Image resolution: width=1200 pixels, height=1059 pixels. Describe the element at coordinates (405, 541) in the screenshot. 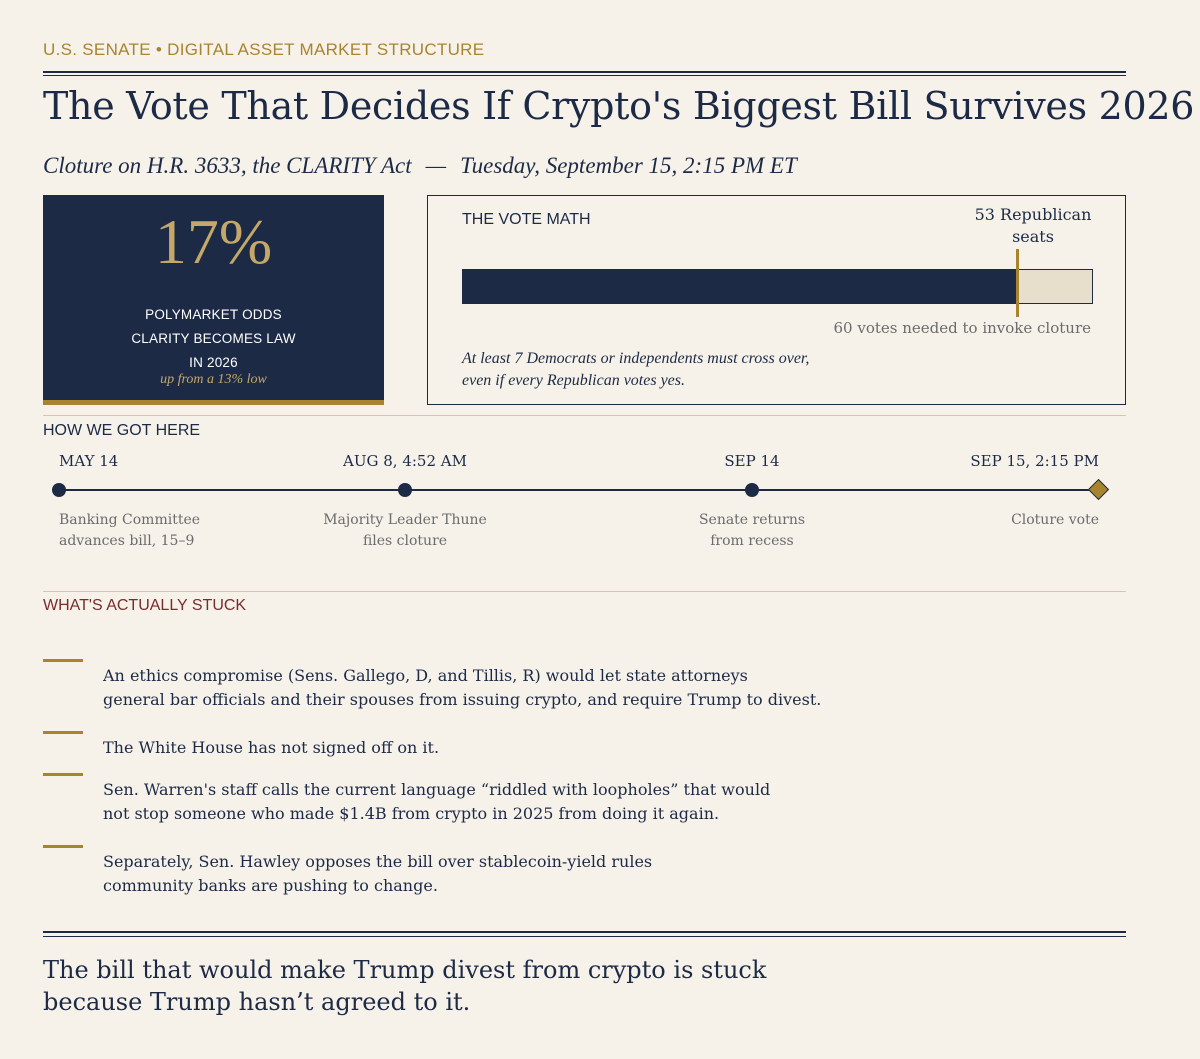

I see `timeline-desc-2-line2: files cloture` at that location.